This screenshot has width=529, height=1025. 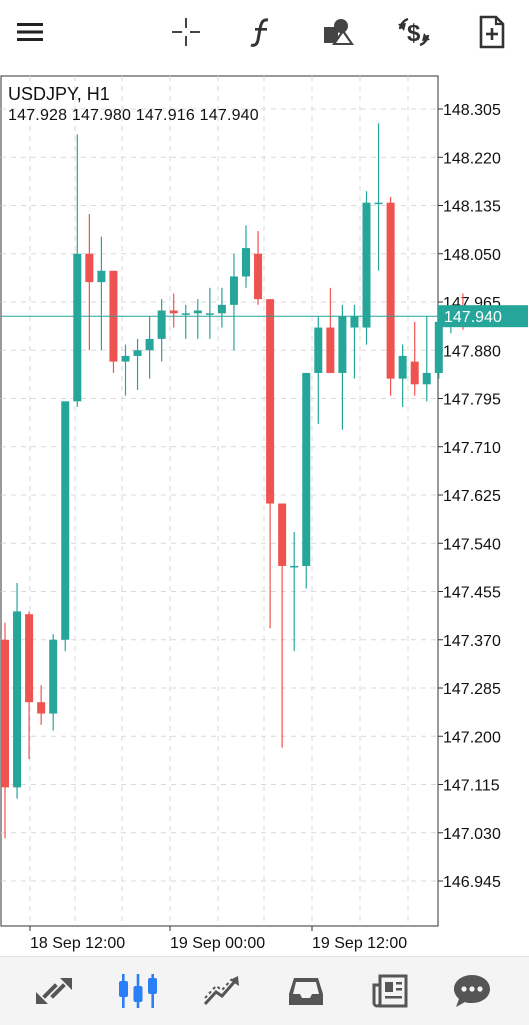 What do you see at coordinates (472, 882) in the screenshot?
I see `y-tick-label: 146.945` at bounding box center [472, 882].